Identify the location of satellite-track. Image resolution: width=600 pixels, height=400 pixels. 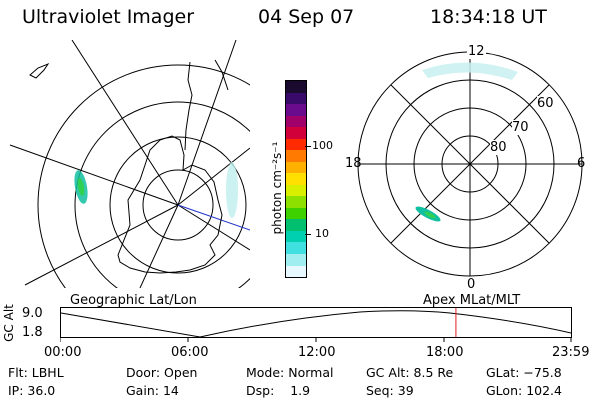
(213, 217).